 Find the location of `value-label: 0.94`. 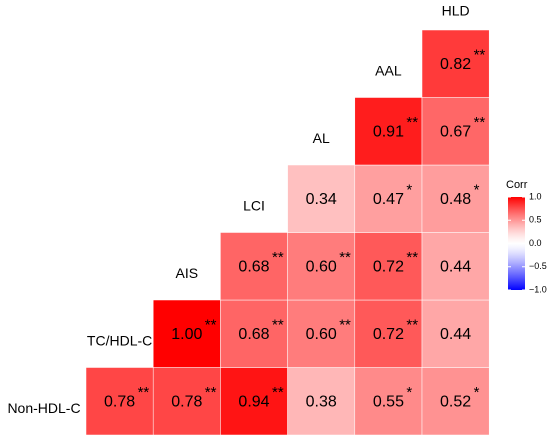

value-label: 0.94 is located at coordinates (253, 401).